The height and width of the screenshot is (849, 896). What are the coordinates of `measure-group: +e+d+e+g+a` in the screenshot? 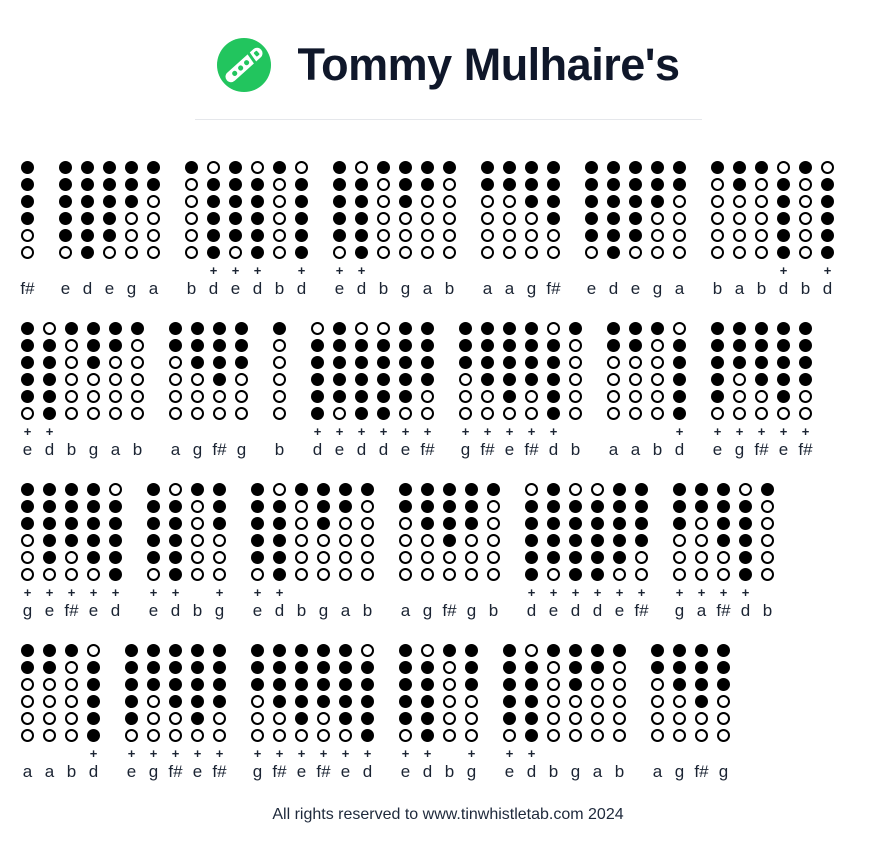 It's located at (635, 230).